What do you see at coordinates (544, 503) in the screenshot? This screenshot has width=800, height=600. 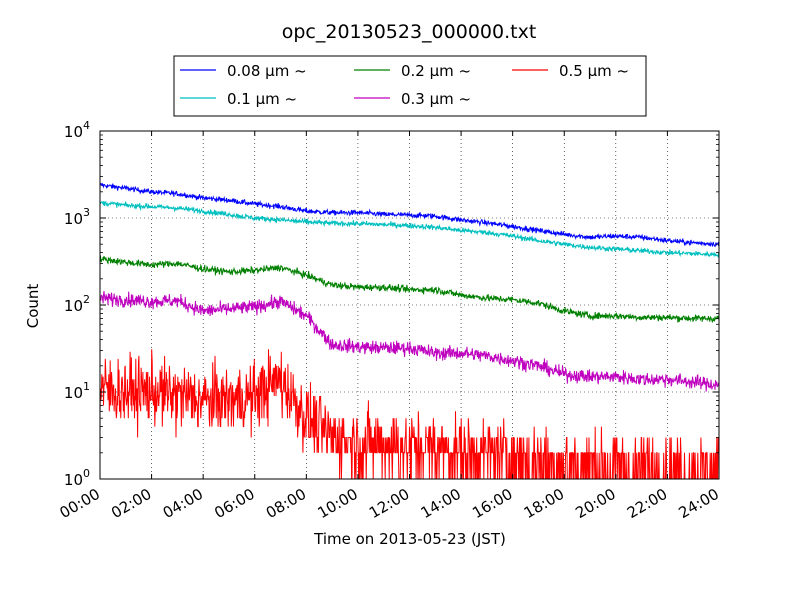 I see `x-tick-label: 18:00` at bounding box center [544, 503].